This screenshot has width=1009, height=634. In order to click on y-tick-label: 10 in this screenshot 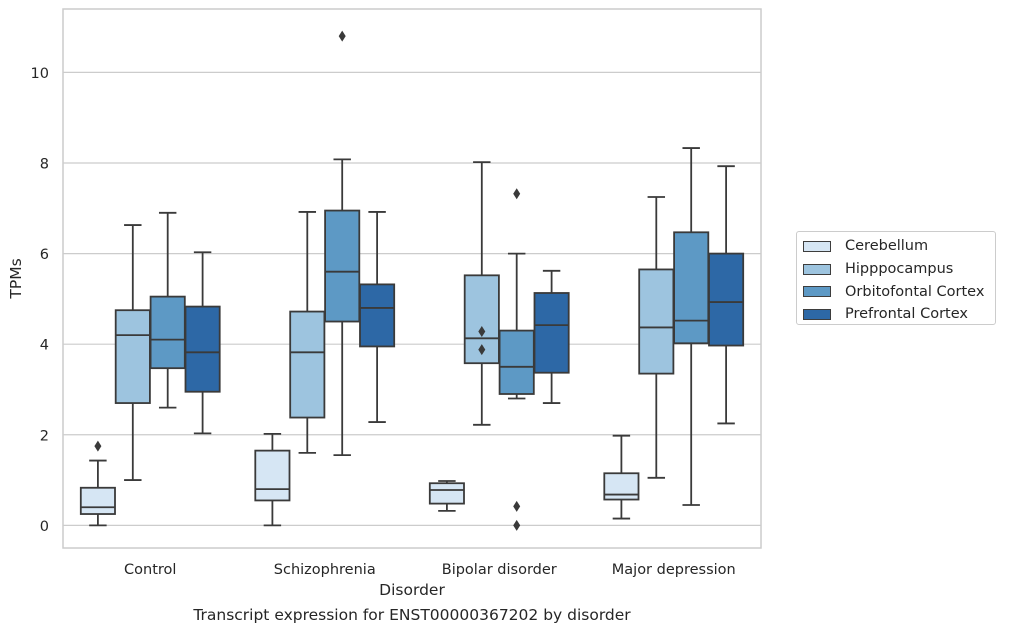, I will do `click(40, 74)`.